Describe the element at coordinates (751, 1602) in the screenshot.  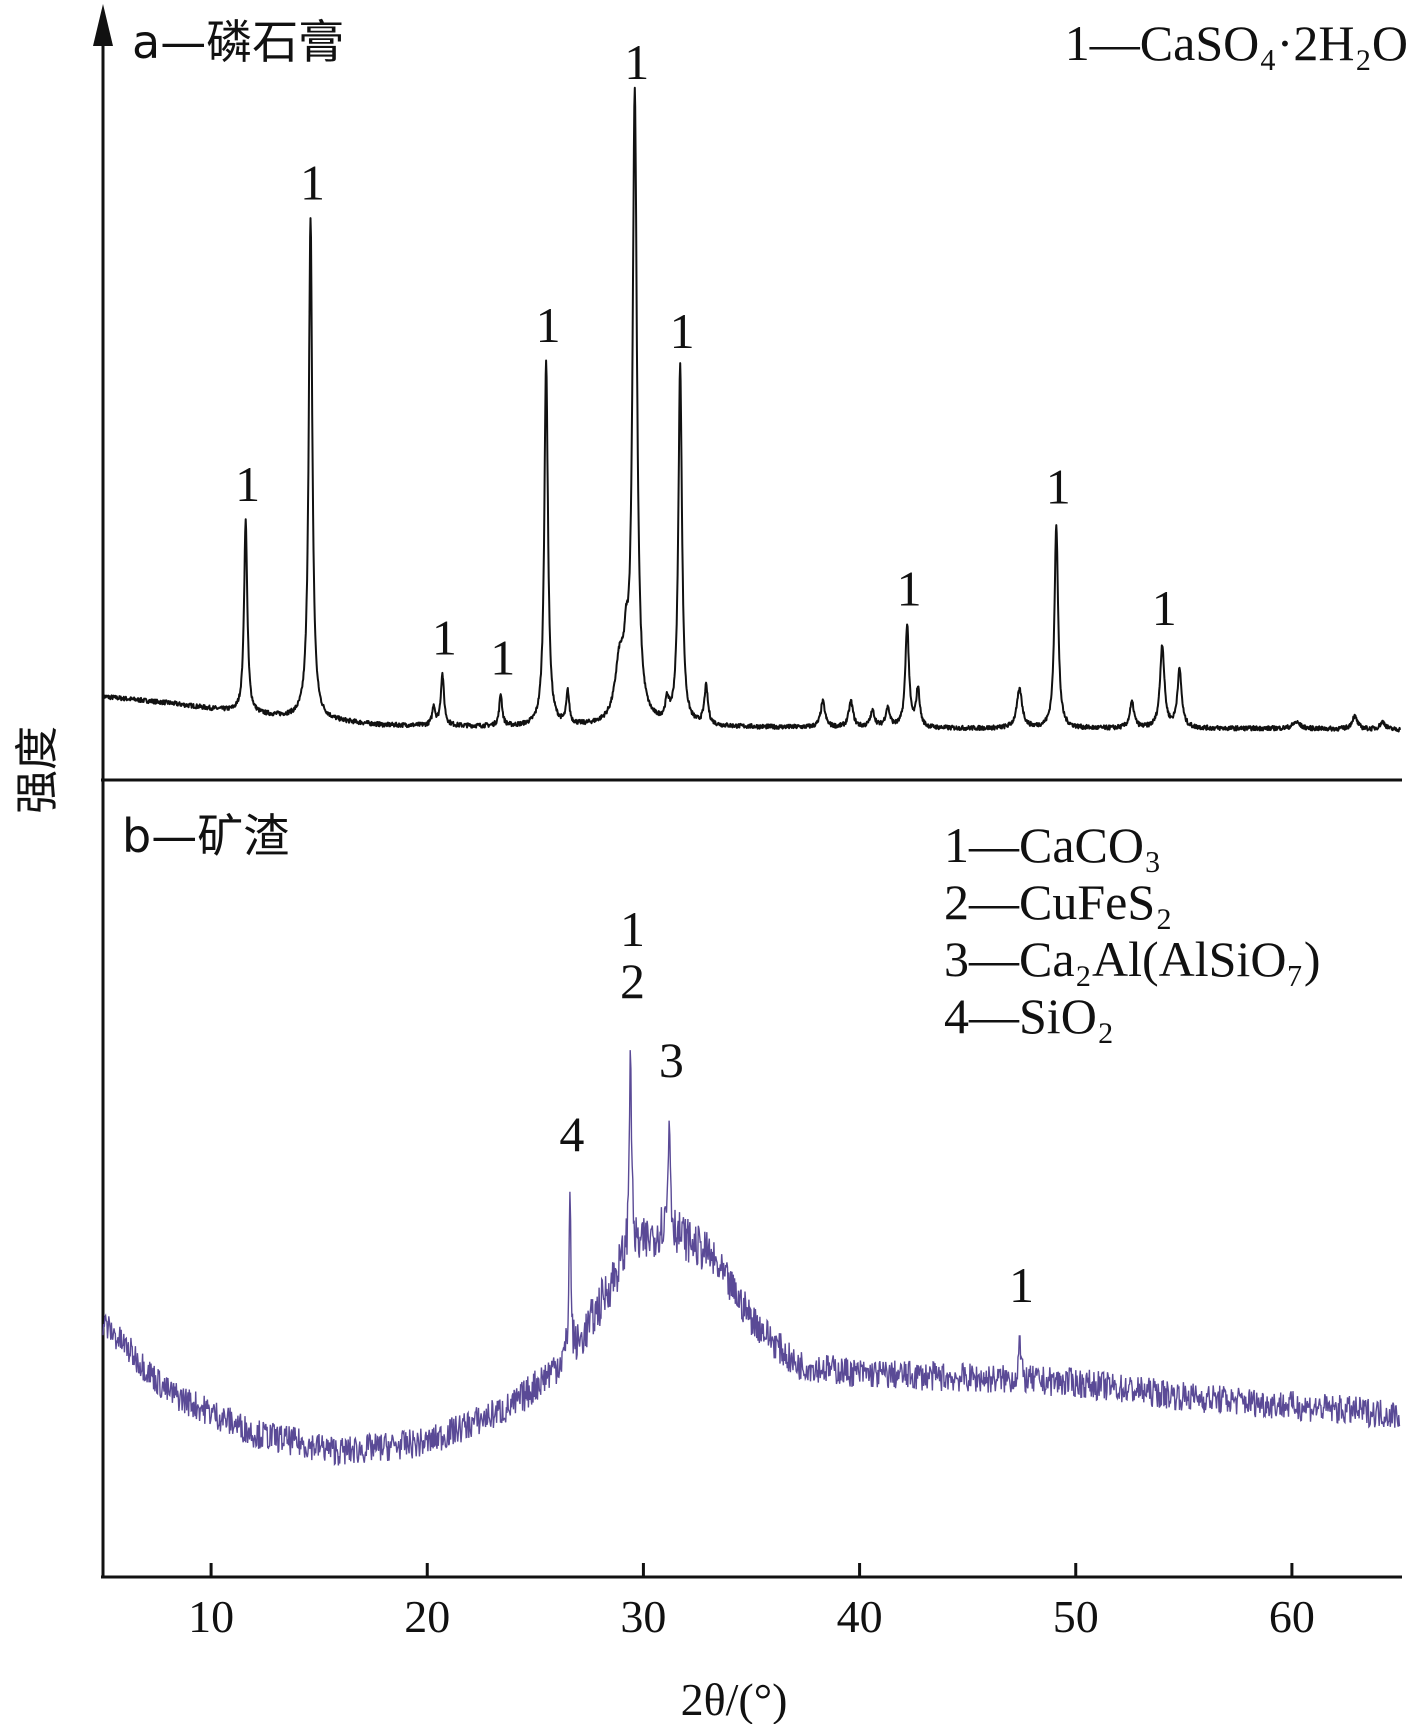
I see `x-axis-ticks: 10 20 30 40 50 60` at that location.